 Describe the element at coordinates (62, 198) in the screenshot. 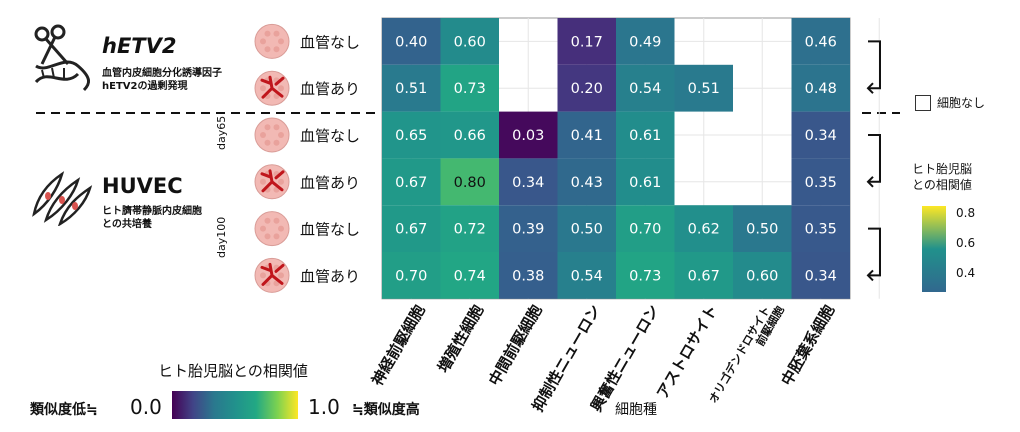

I see `endothelial-cells-icon` at that location.